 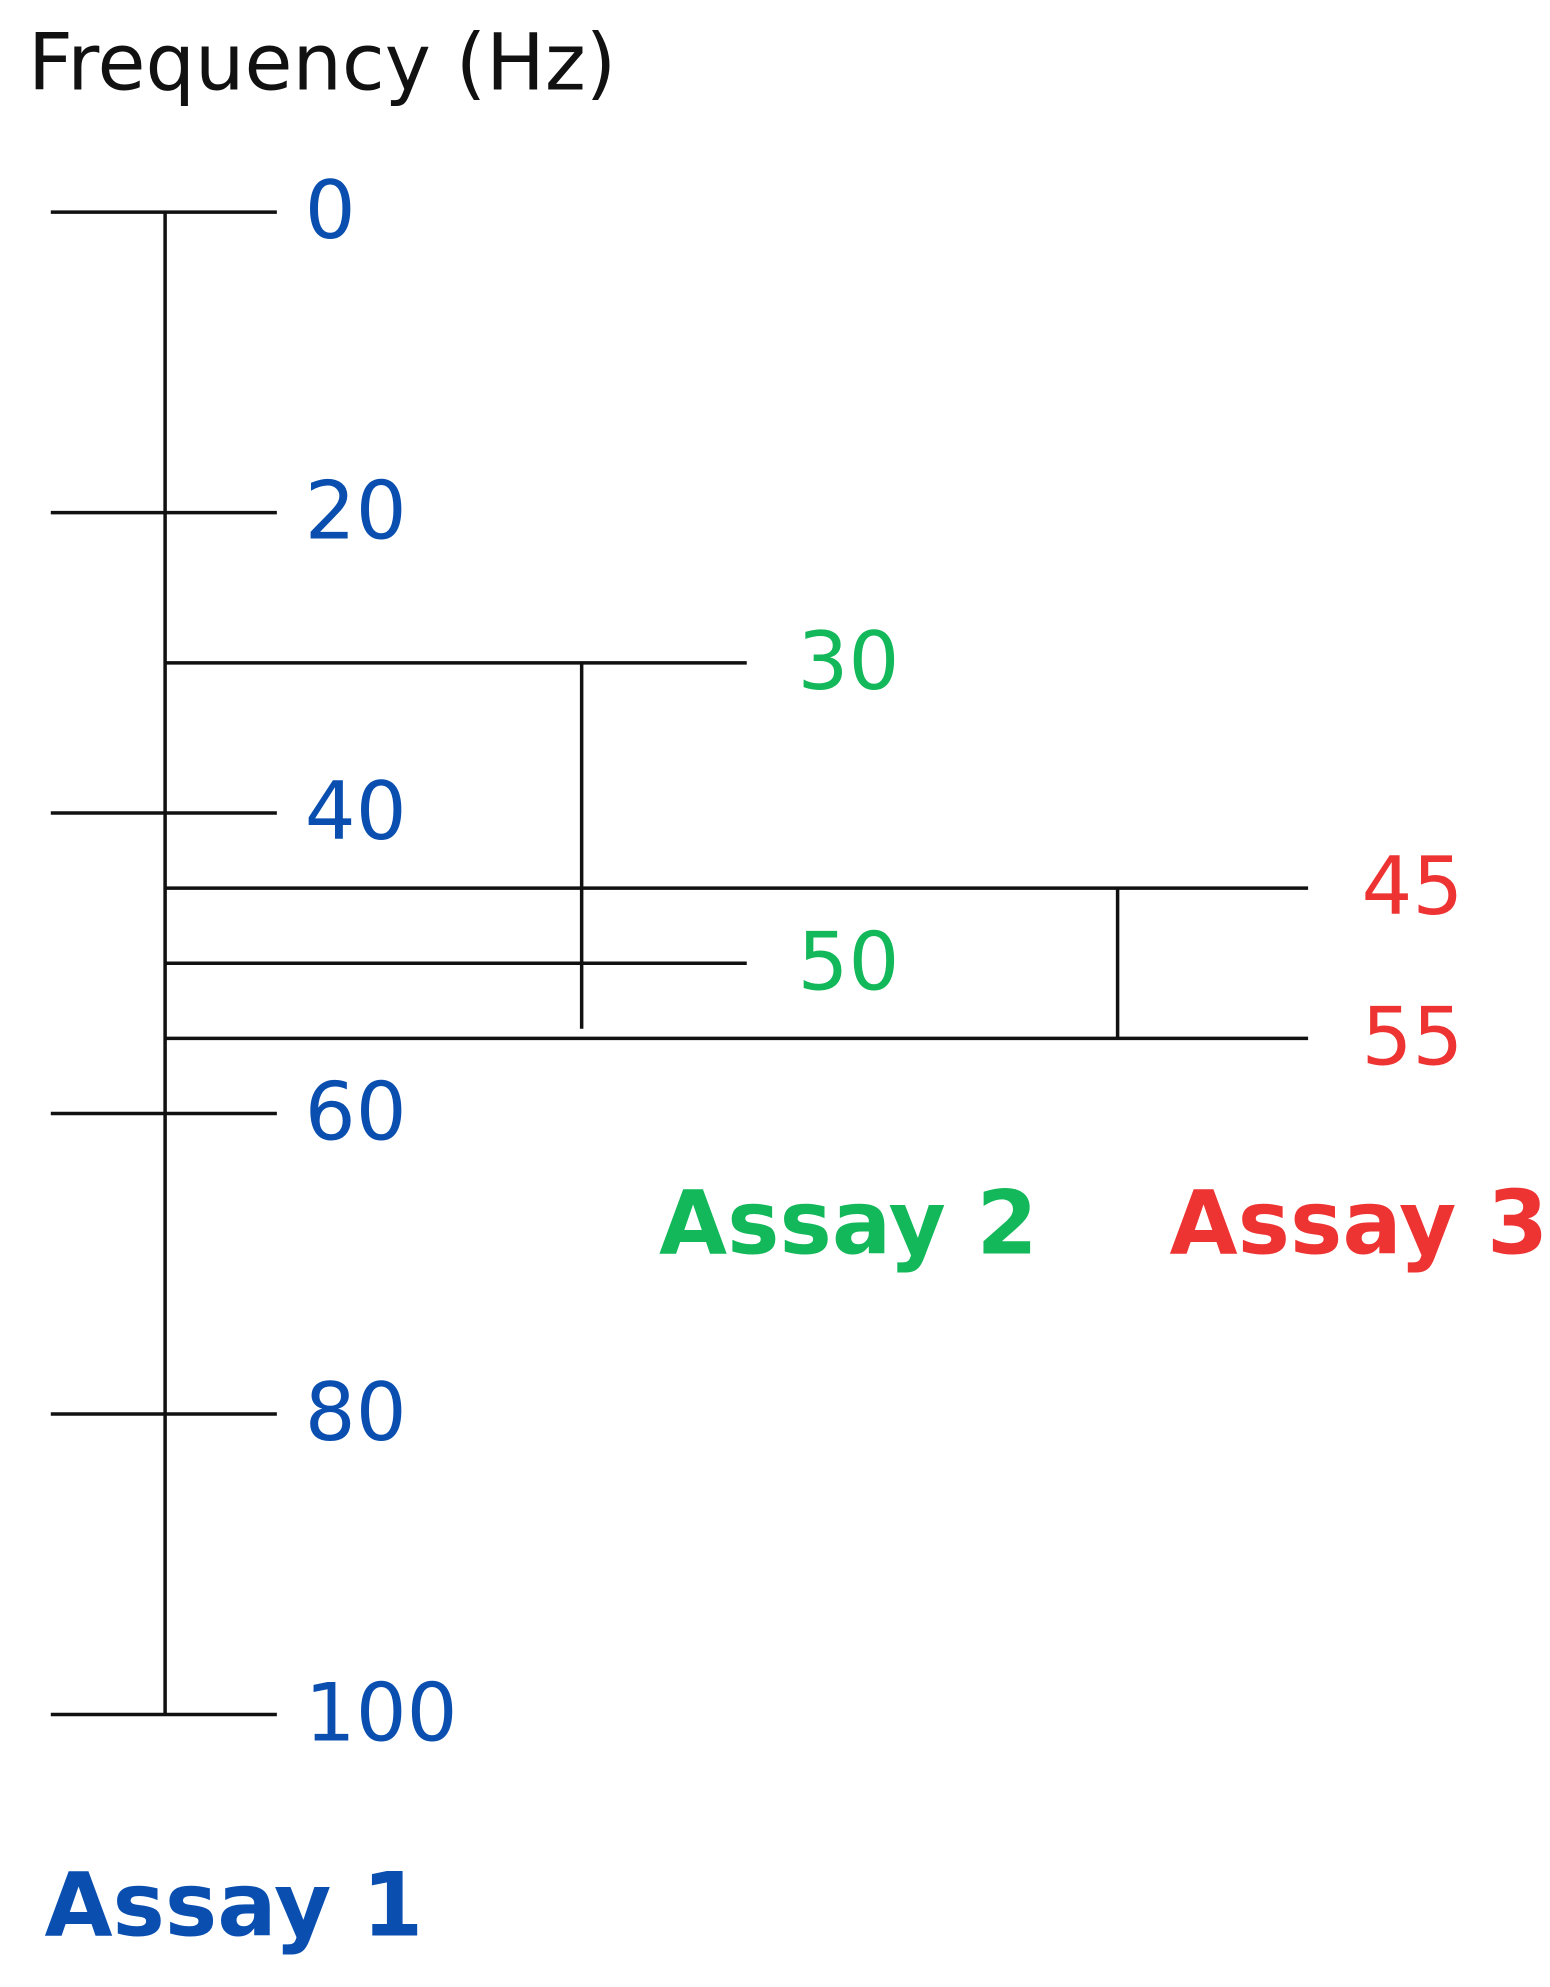 I want to click on tick-label: 50, so click(x=849, y=961).